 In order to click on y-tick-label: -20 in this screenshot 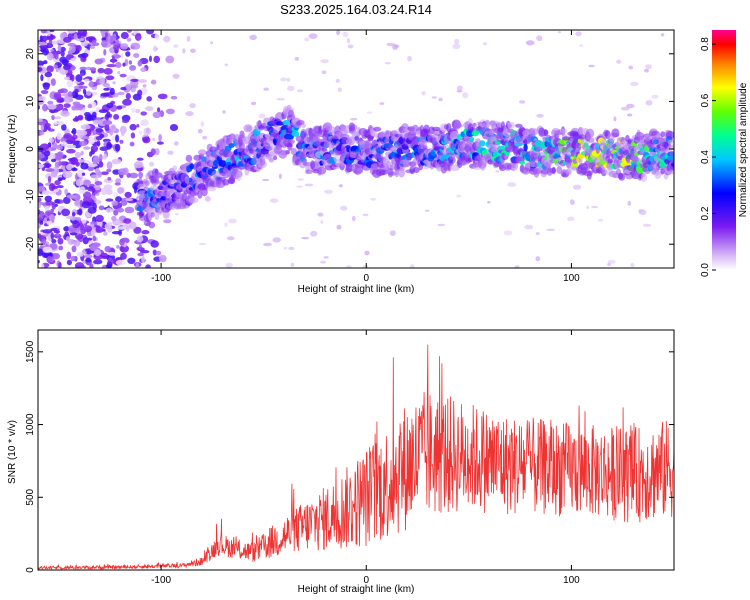, I will do `click(30, 244)`.